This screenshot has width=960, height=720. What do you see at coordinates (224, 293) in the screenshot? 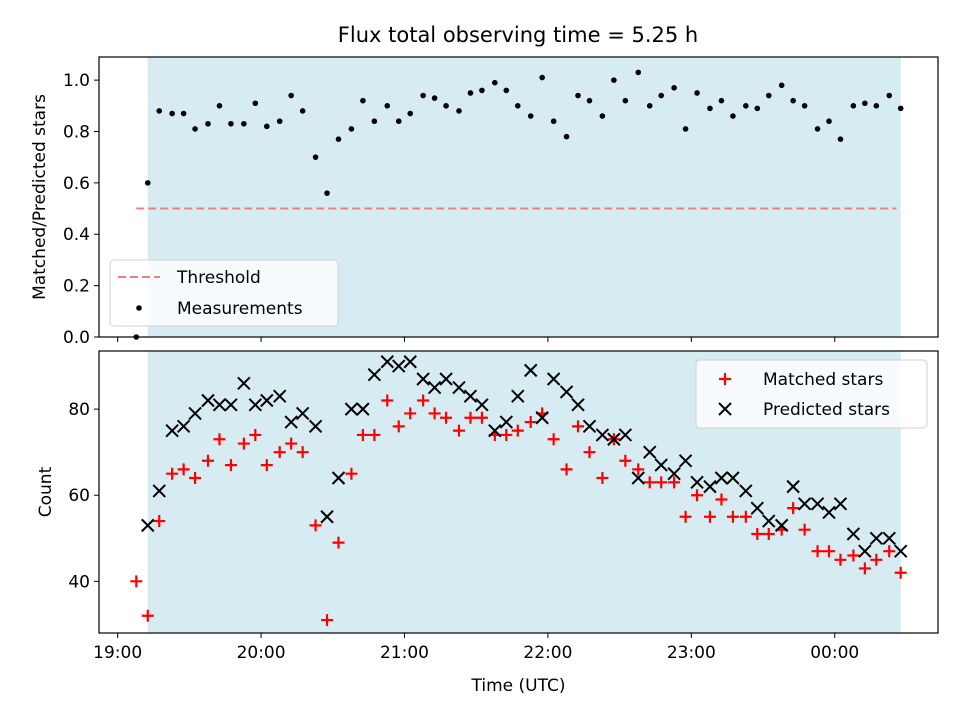
I see `top-legend: Threshold Measurements` at bounding box center [224, 293].